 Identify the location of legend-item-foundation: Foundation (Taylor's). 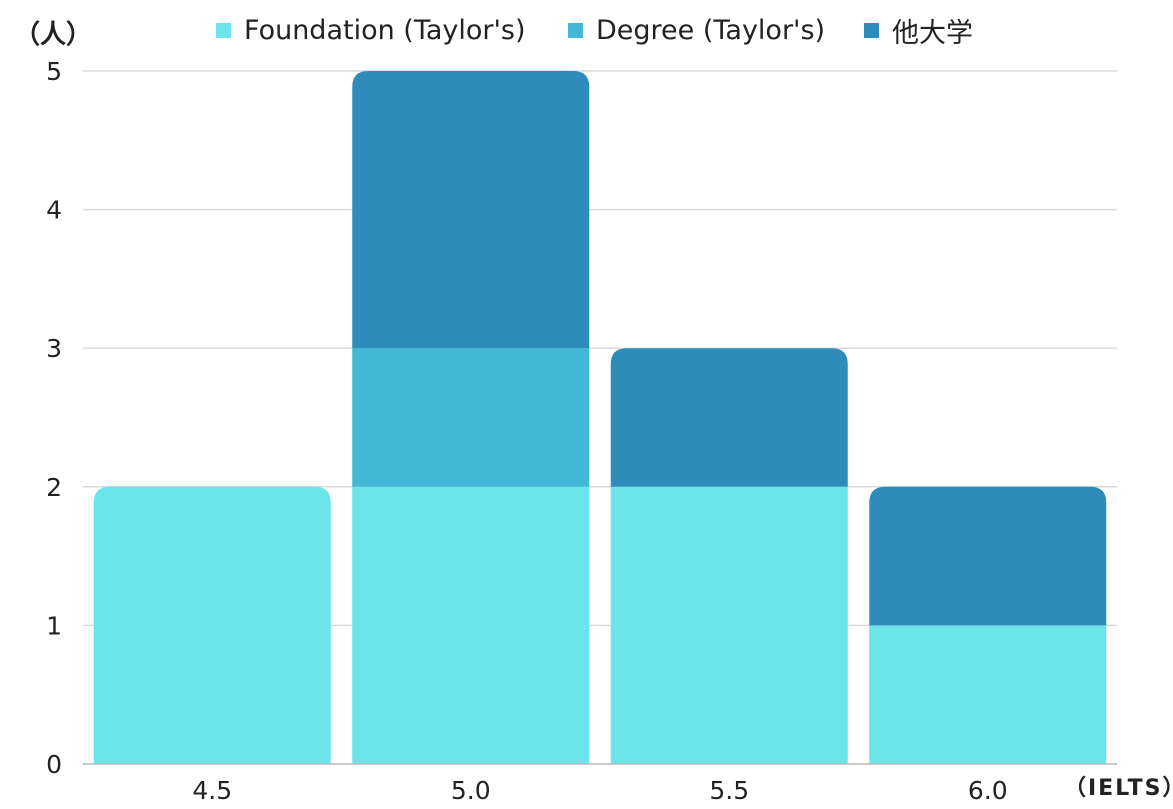
(371, 30).